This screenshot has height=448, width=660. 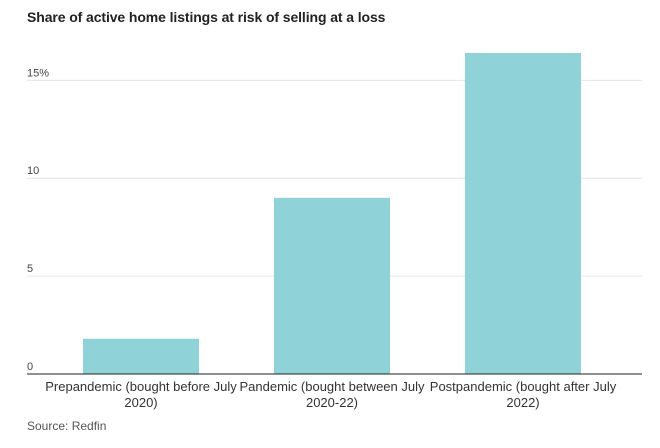 I want to click on category-label: 2020), so click(x=140, y=402).